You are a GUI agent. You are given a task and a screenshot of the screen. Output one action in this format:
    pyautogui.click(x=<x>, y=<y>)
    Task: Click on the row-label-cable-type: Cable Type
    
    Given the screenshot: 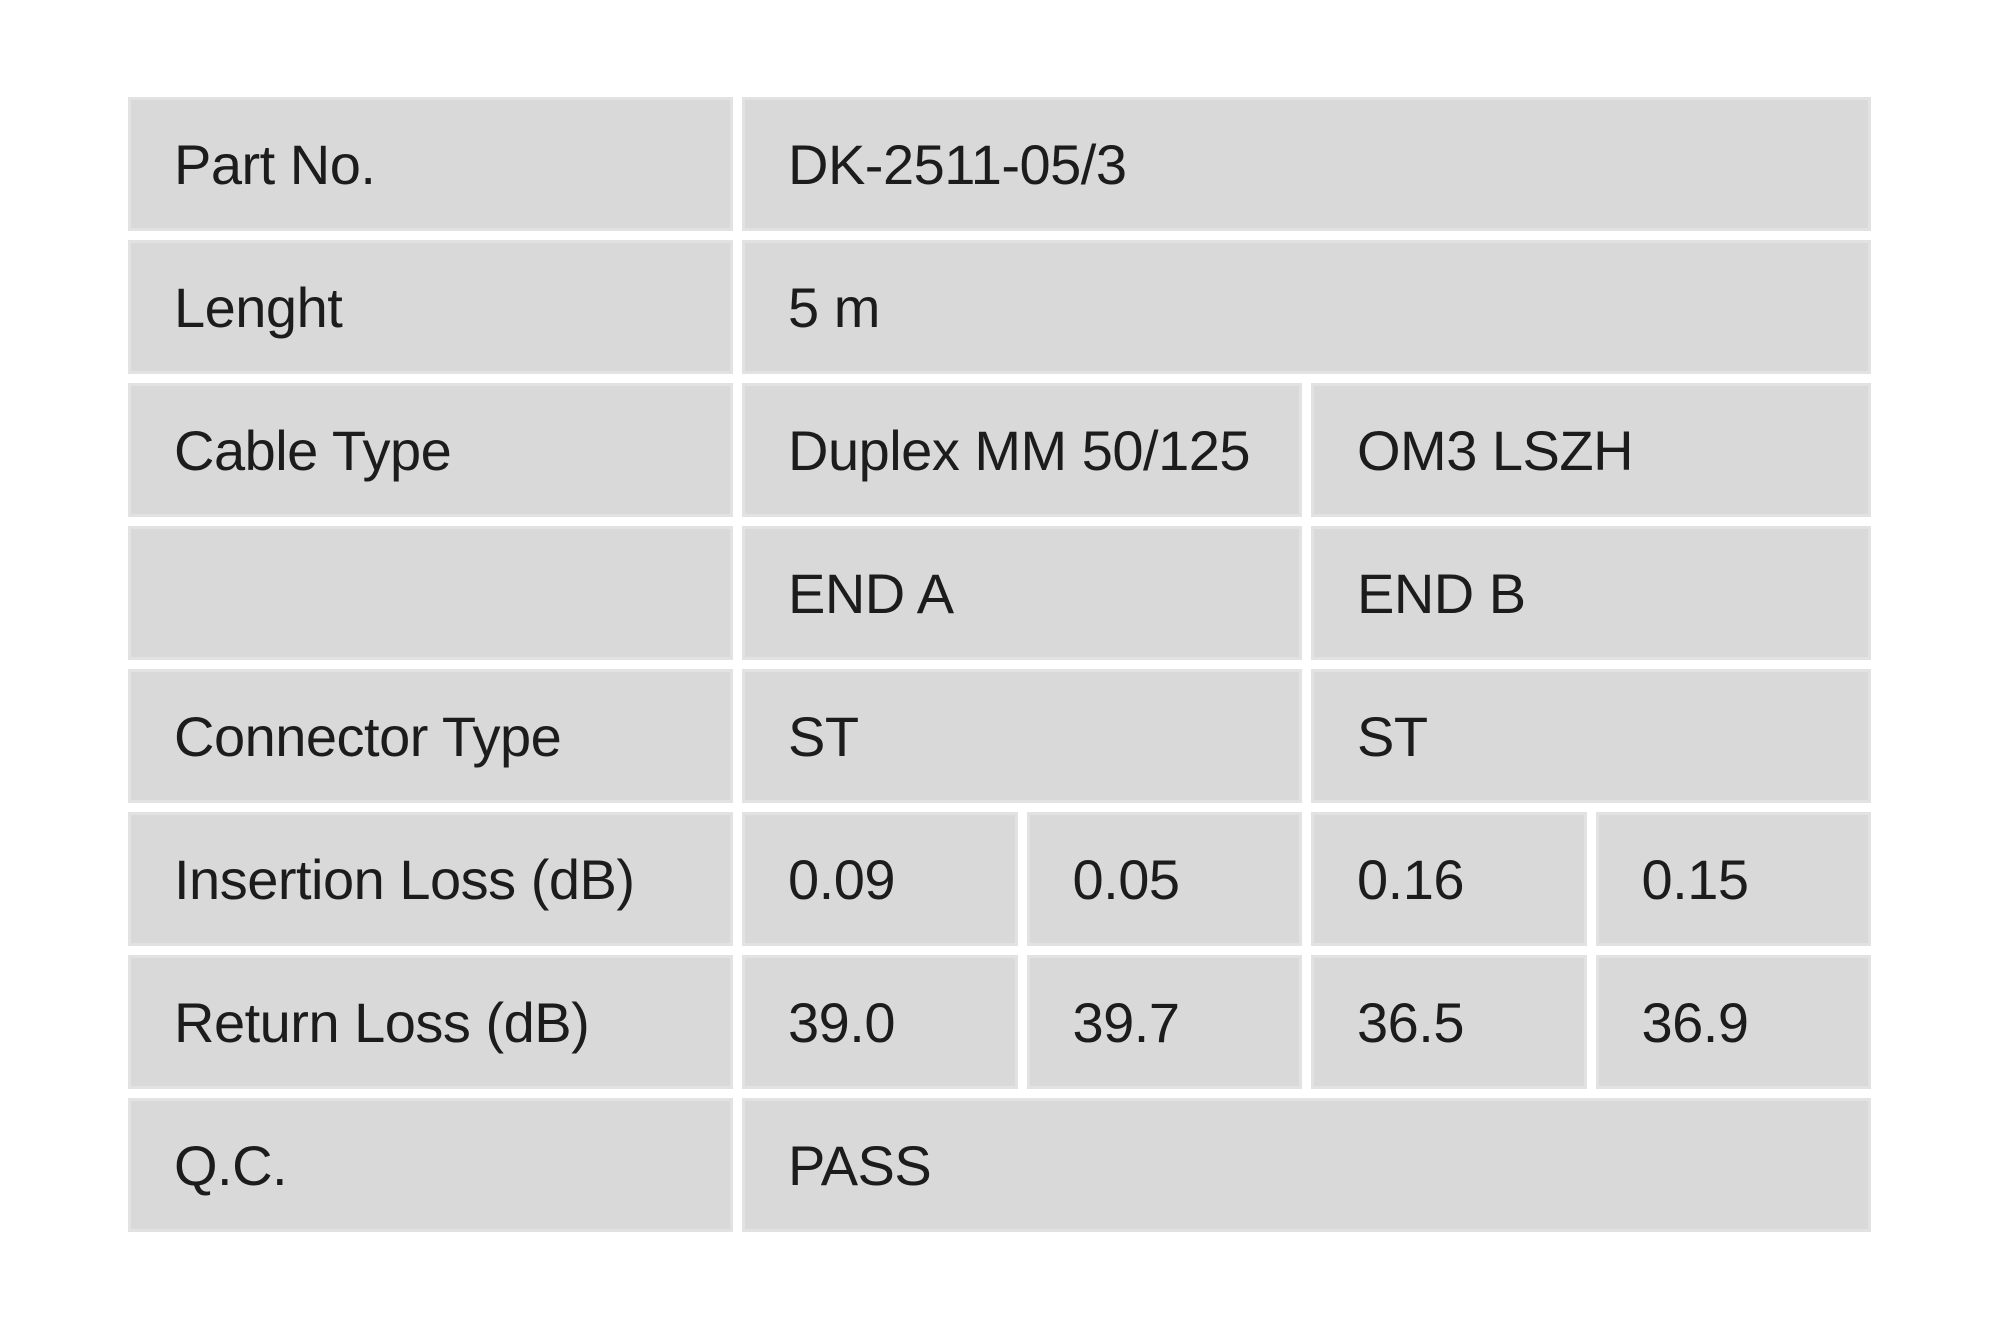 What is the action you would take?
    pyautogui.click(x=430, y=450)
    